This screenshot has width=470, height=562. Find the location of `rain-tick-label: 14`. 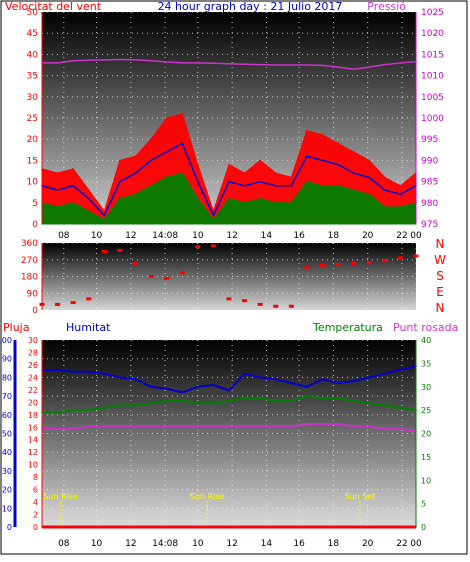

rain-tick-label: 14 is located at coordinates (33, 440).